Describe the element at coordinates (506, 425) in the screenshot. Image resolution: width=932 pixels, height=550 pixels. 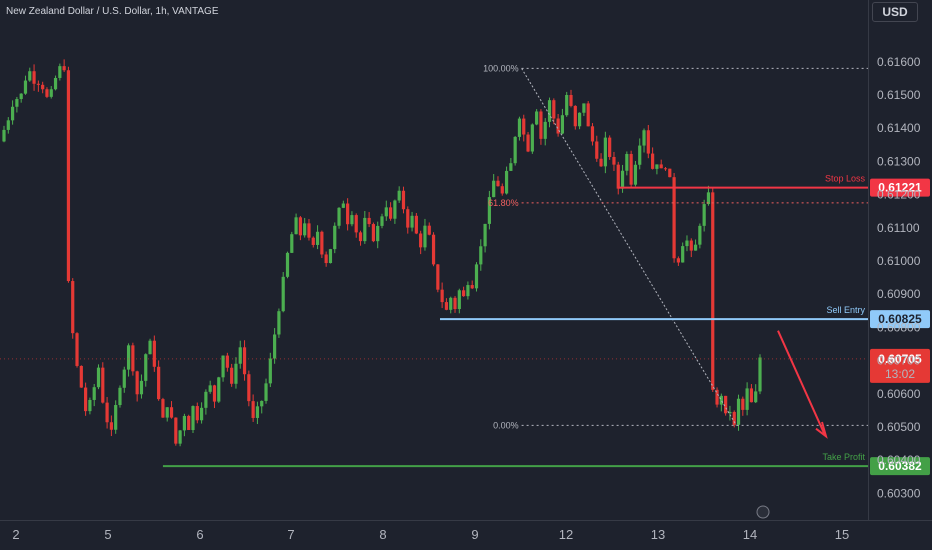
I see `fib-level-label: 0.00%` at that location.